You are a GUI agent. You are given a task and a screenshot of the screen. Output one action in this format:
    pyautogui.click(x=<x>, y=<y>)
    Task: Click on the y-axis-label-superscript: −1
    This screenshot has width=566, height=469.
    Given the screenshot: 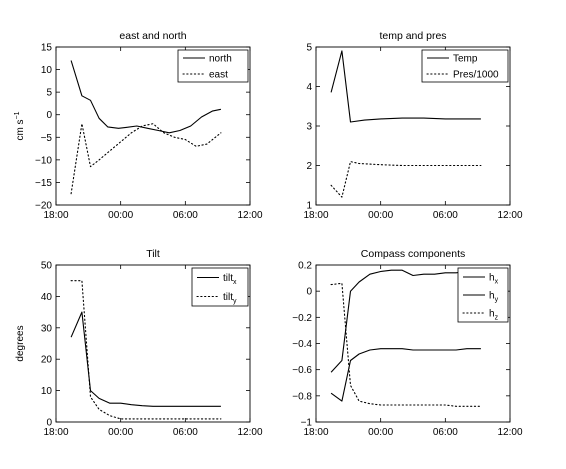 What is the action you would take?
    pyautogui.click(x=17, y=115)
    